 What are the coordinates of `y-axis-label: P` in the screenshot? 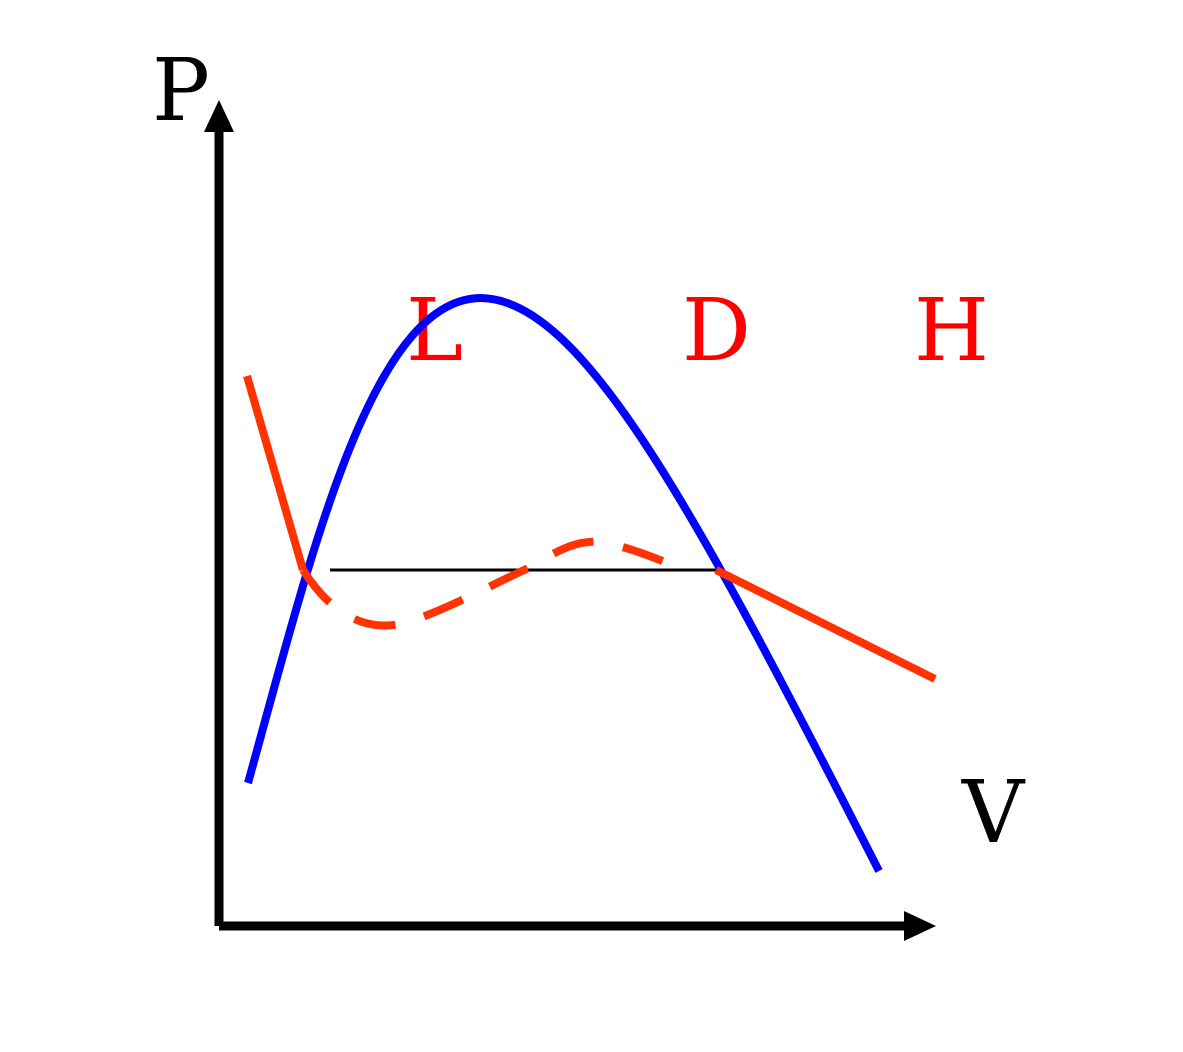 It's located at (181, 91).